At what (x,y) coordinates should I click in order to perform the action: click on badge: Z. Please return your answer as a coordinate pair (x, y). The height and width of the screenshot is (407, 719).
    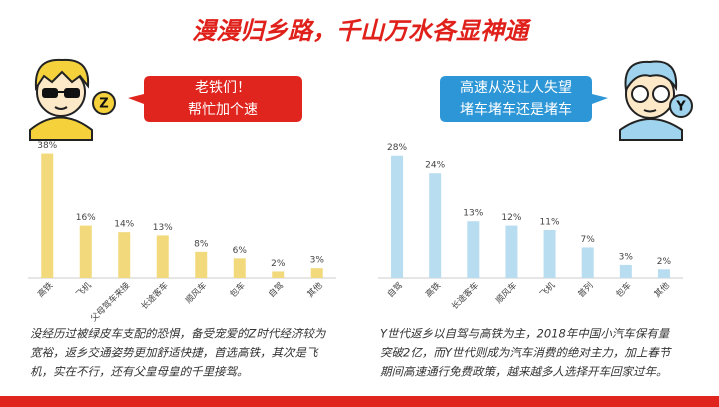
    Looking at the image, I should click on (103, 104).